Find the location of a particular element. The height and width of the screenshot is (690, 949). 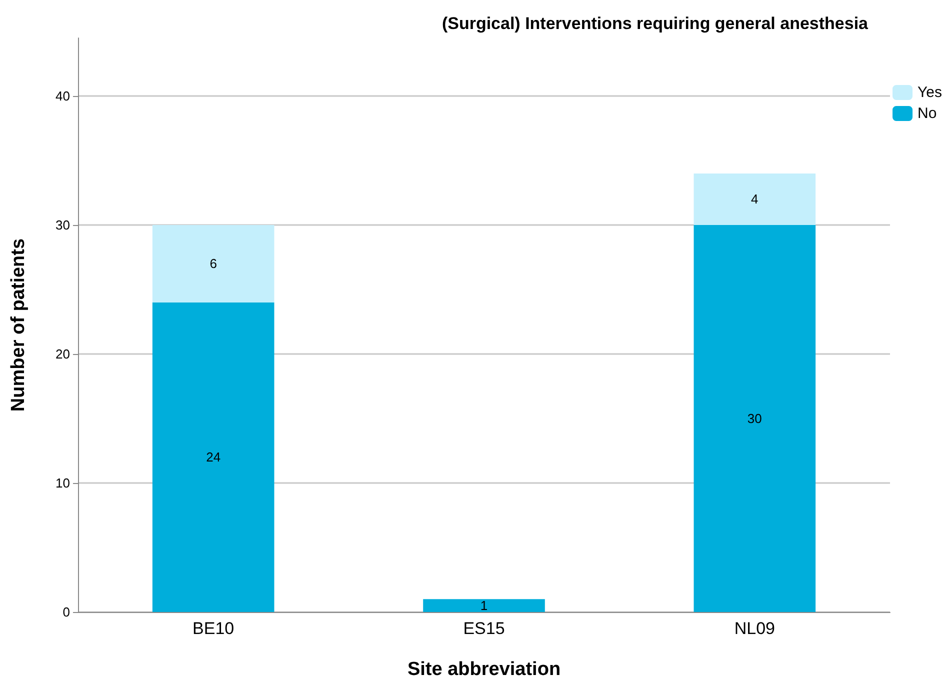

chart-title: (Surgical) Interventions requiring general anesthesia is located at coordinates (655, 23).